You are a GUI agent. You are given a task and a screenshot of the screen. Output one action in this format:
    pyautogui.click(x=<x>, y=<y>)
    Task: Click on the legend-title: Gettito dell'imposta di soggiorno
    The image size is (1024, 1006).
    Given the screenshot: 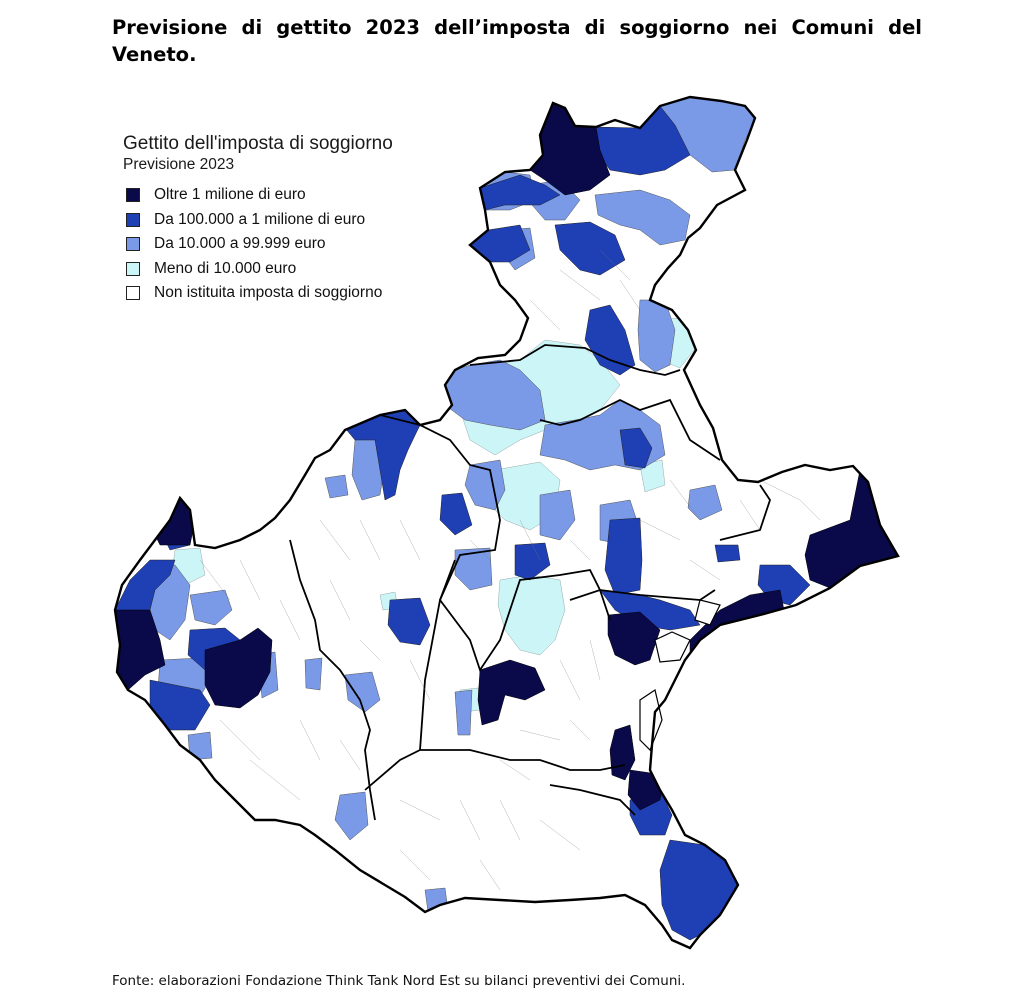 What is the action you would take?
    pyautogui.click(x=258, y=143)
    